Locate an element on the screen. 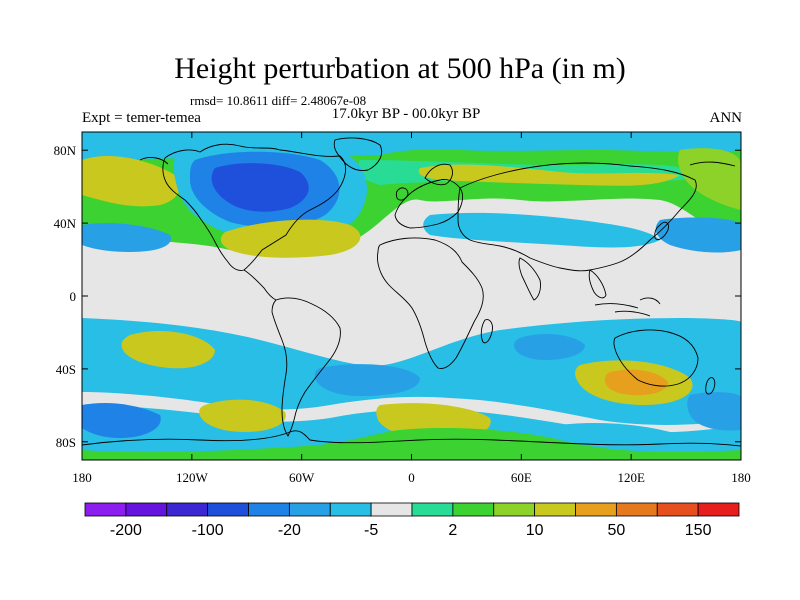  coastline-europe is located at coordinates (429, 204).